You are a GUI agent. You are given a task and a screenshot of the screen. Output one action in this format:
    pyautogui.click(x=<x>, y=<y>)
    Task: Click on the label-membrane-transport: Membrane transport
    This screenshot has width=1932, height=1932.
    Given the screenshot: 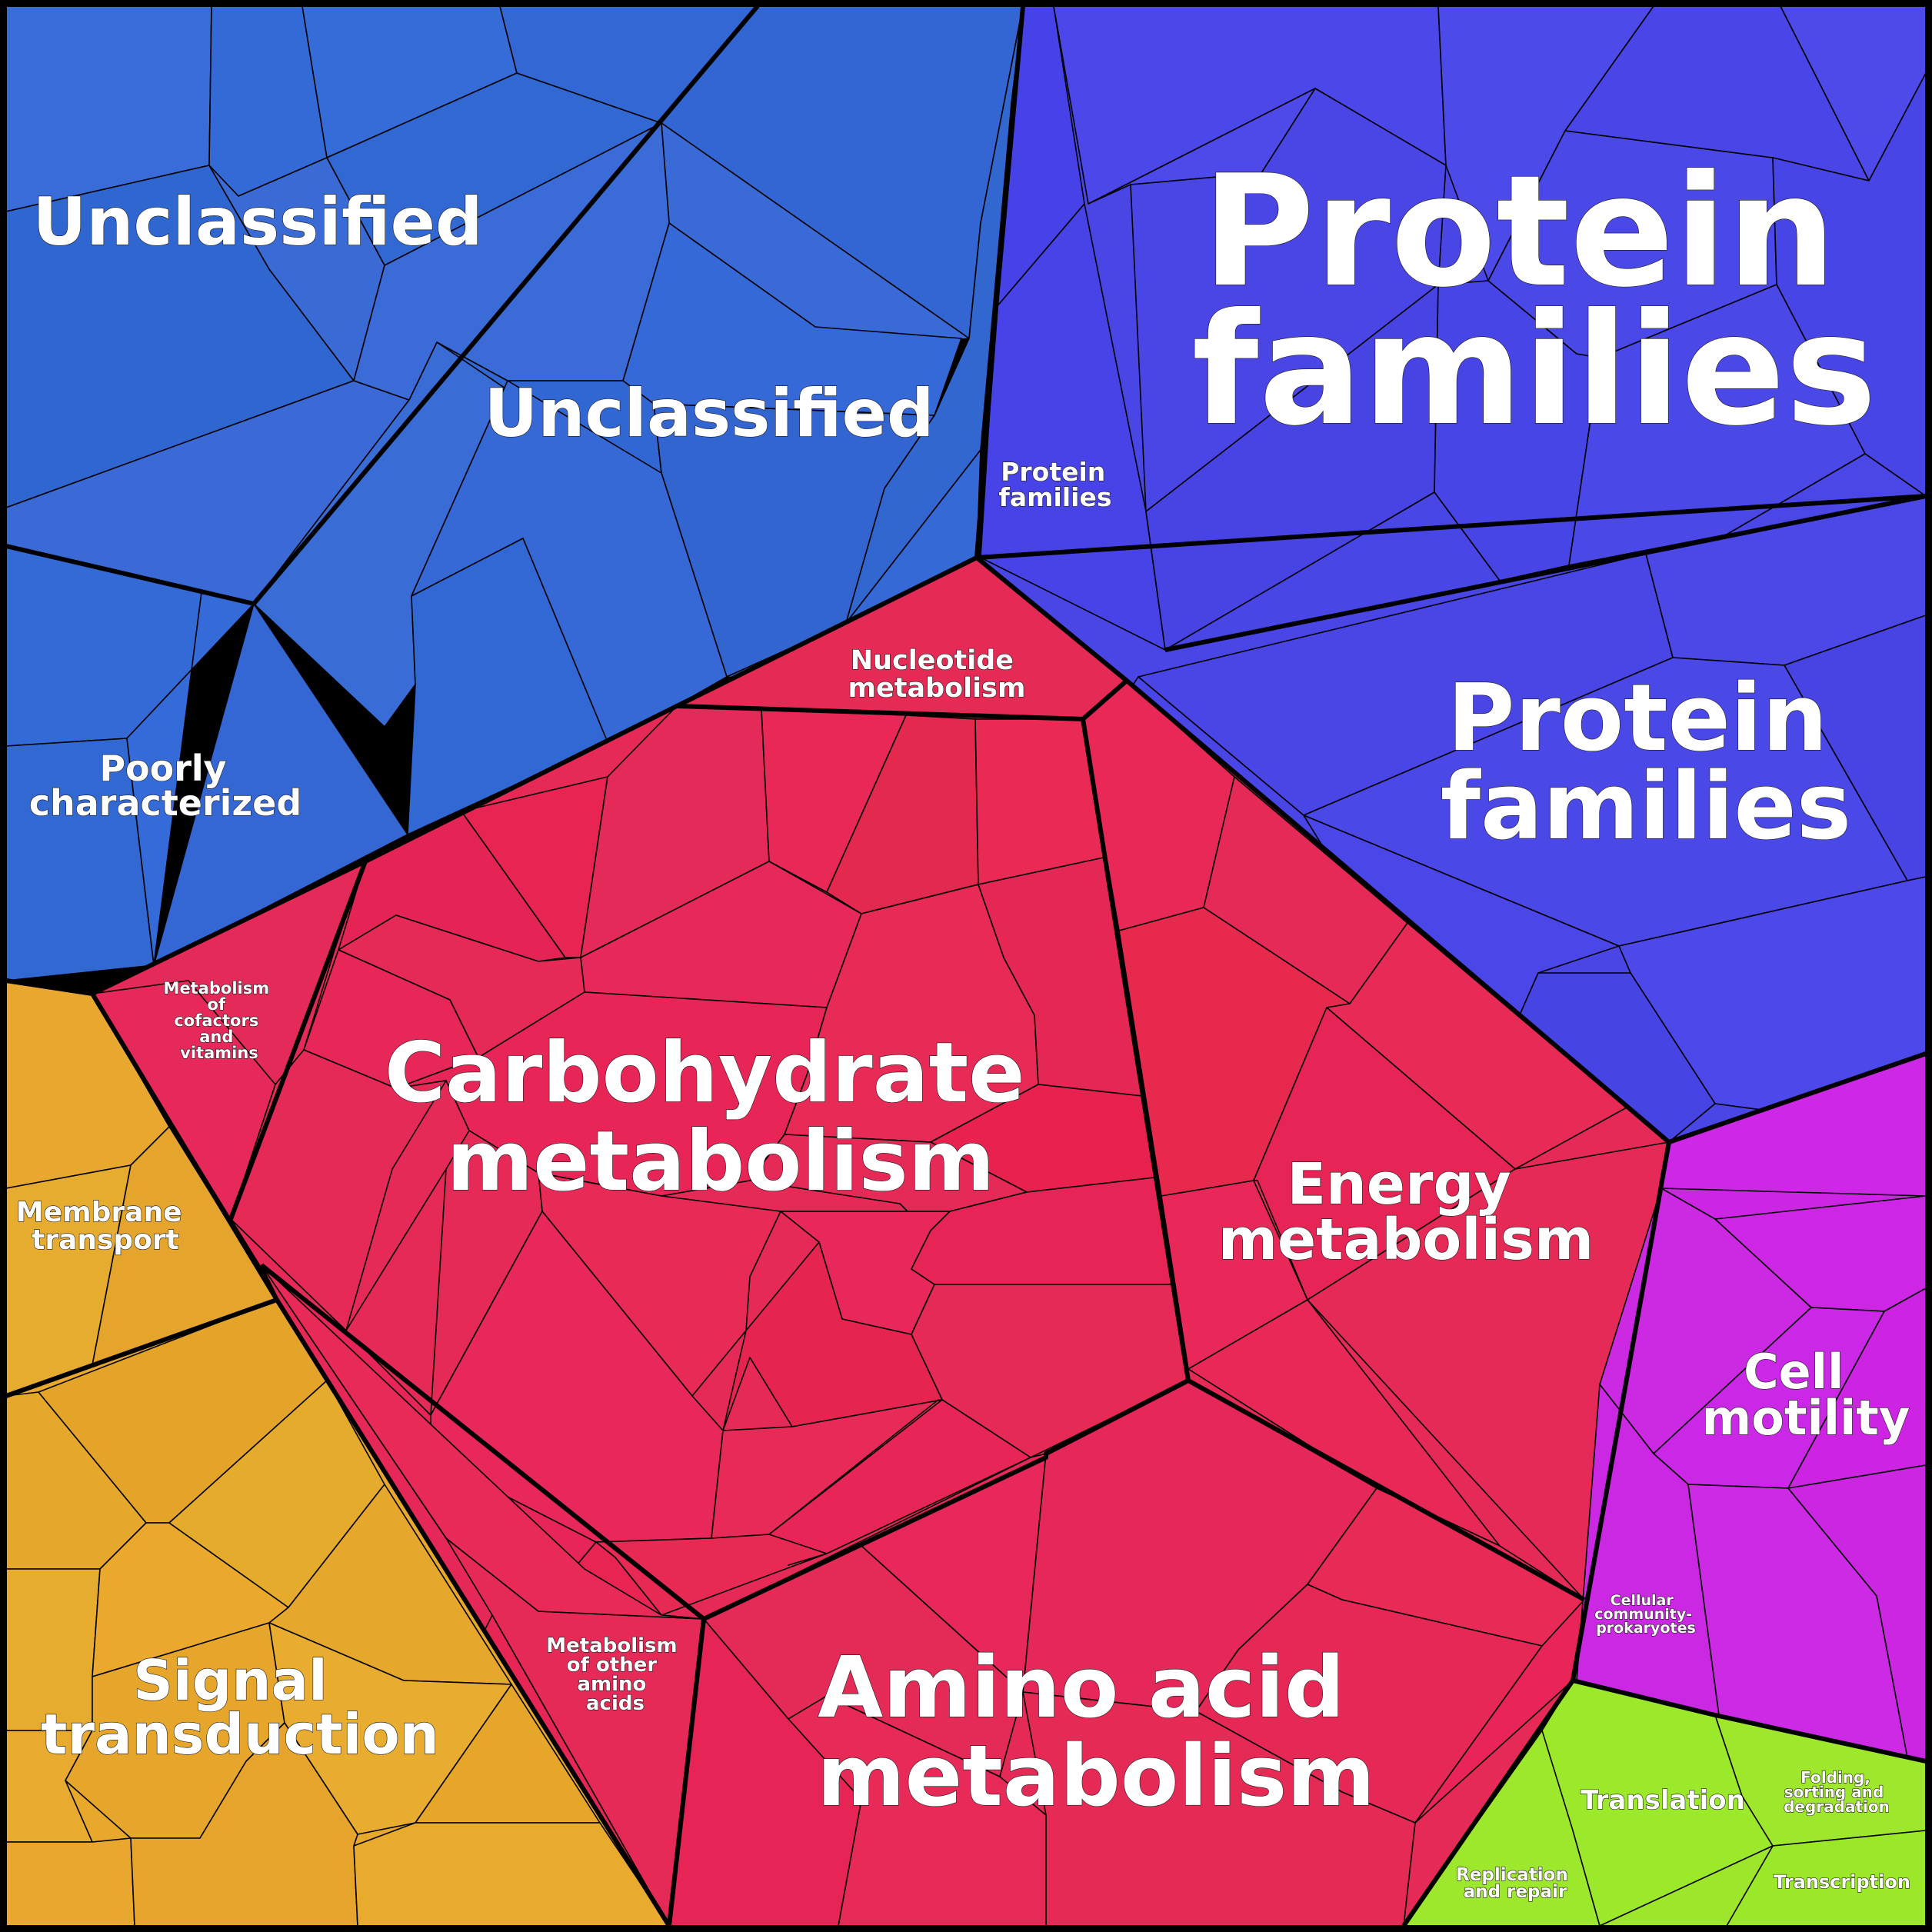 What is the action you would take?
    pyautogui.click(x=104, y=1226)
    